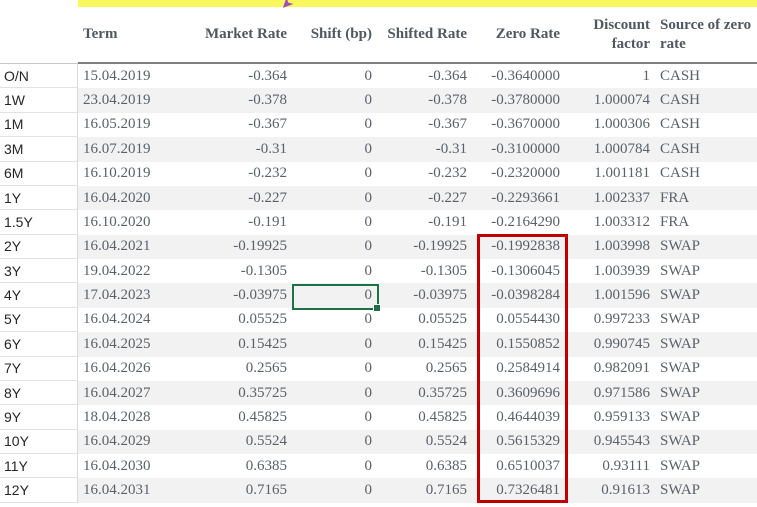  Describe the element at coordinates (117, 173) in the screenshot. I see `cell-term: 16.10.2019` at that location.